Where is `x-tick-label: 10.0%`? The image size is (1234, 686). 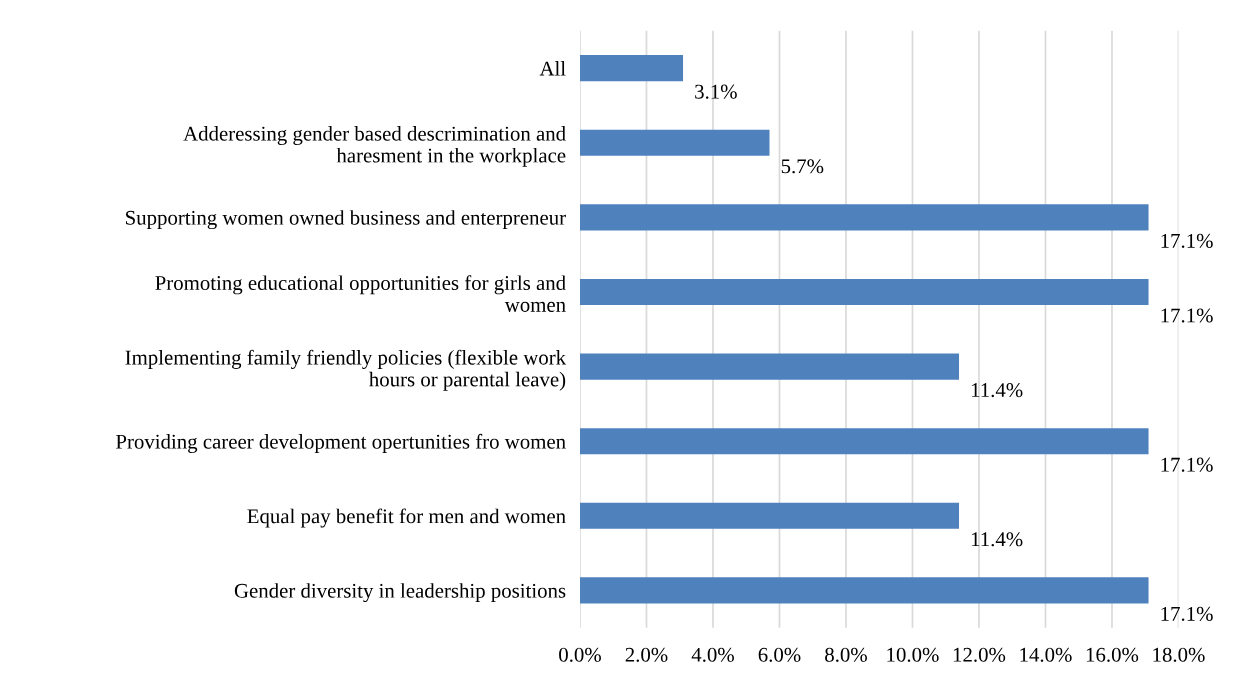 x-tick-label: 10.0% is located at coordinates (913, 654).